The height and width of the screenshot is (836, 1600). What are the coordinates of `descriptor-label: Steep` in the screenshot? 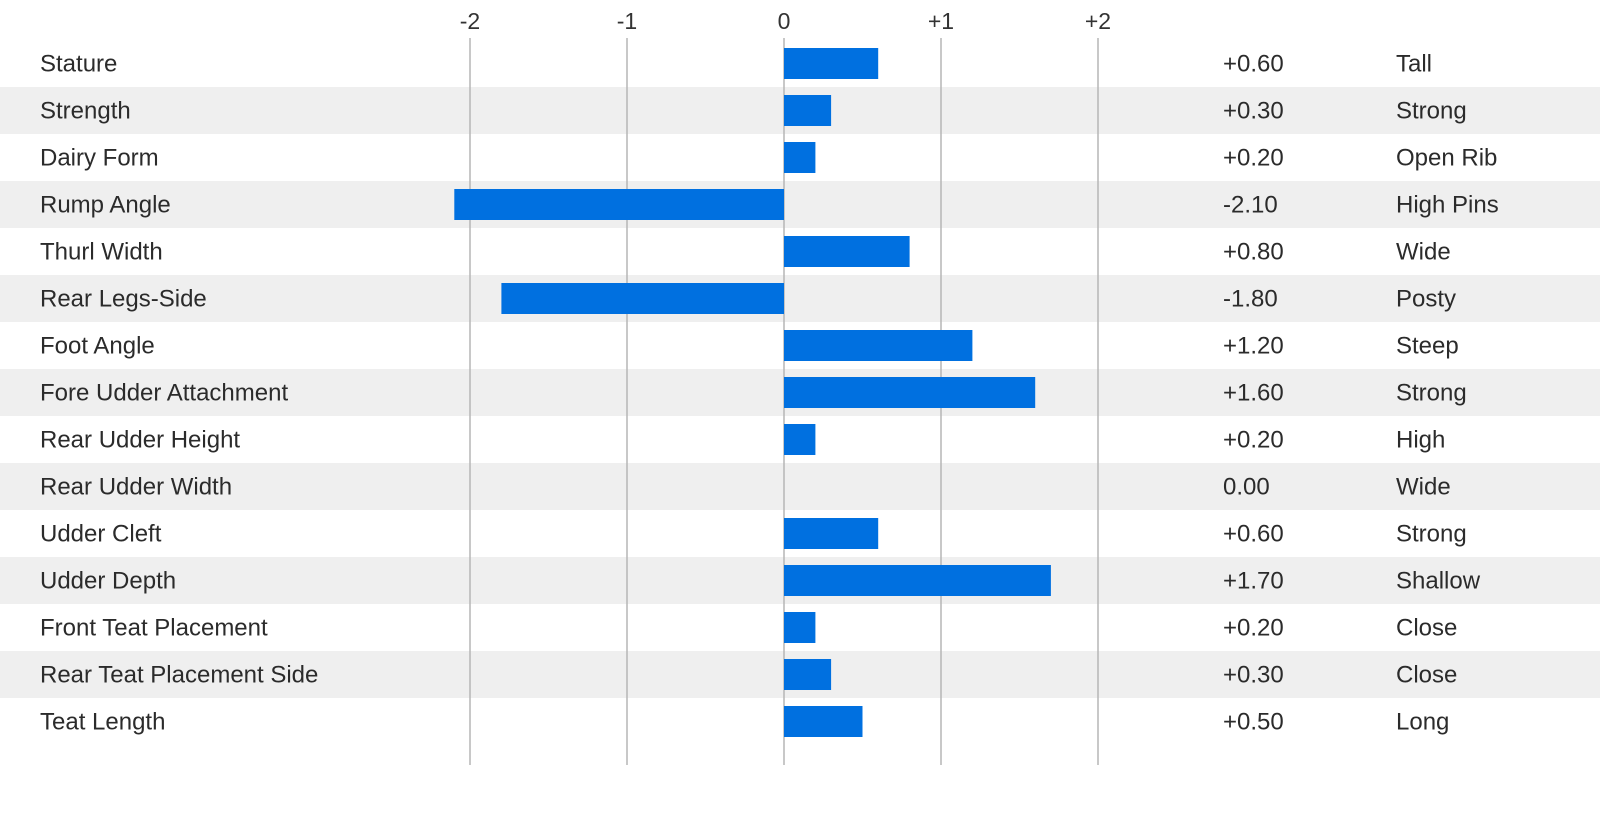 It's located at (1427, 346).